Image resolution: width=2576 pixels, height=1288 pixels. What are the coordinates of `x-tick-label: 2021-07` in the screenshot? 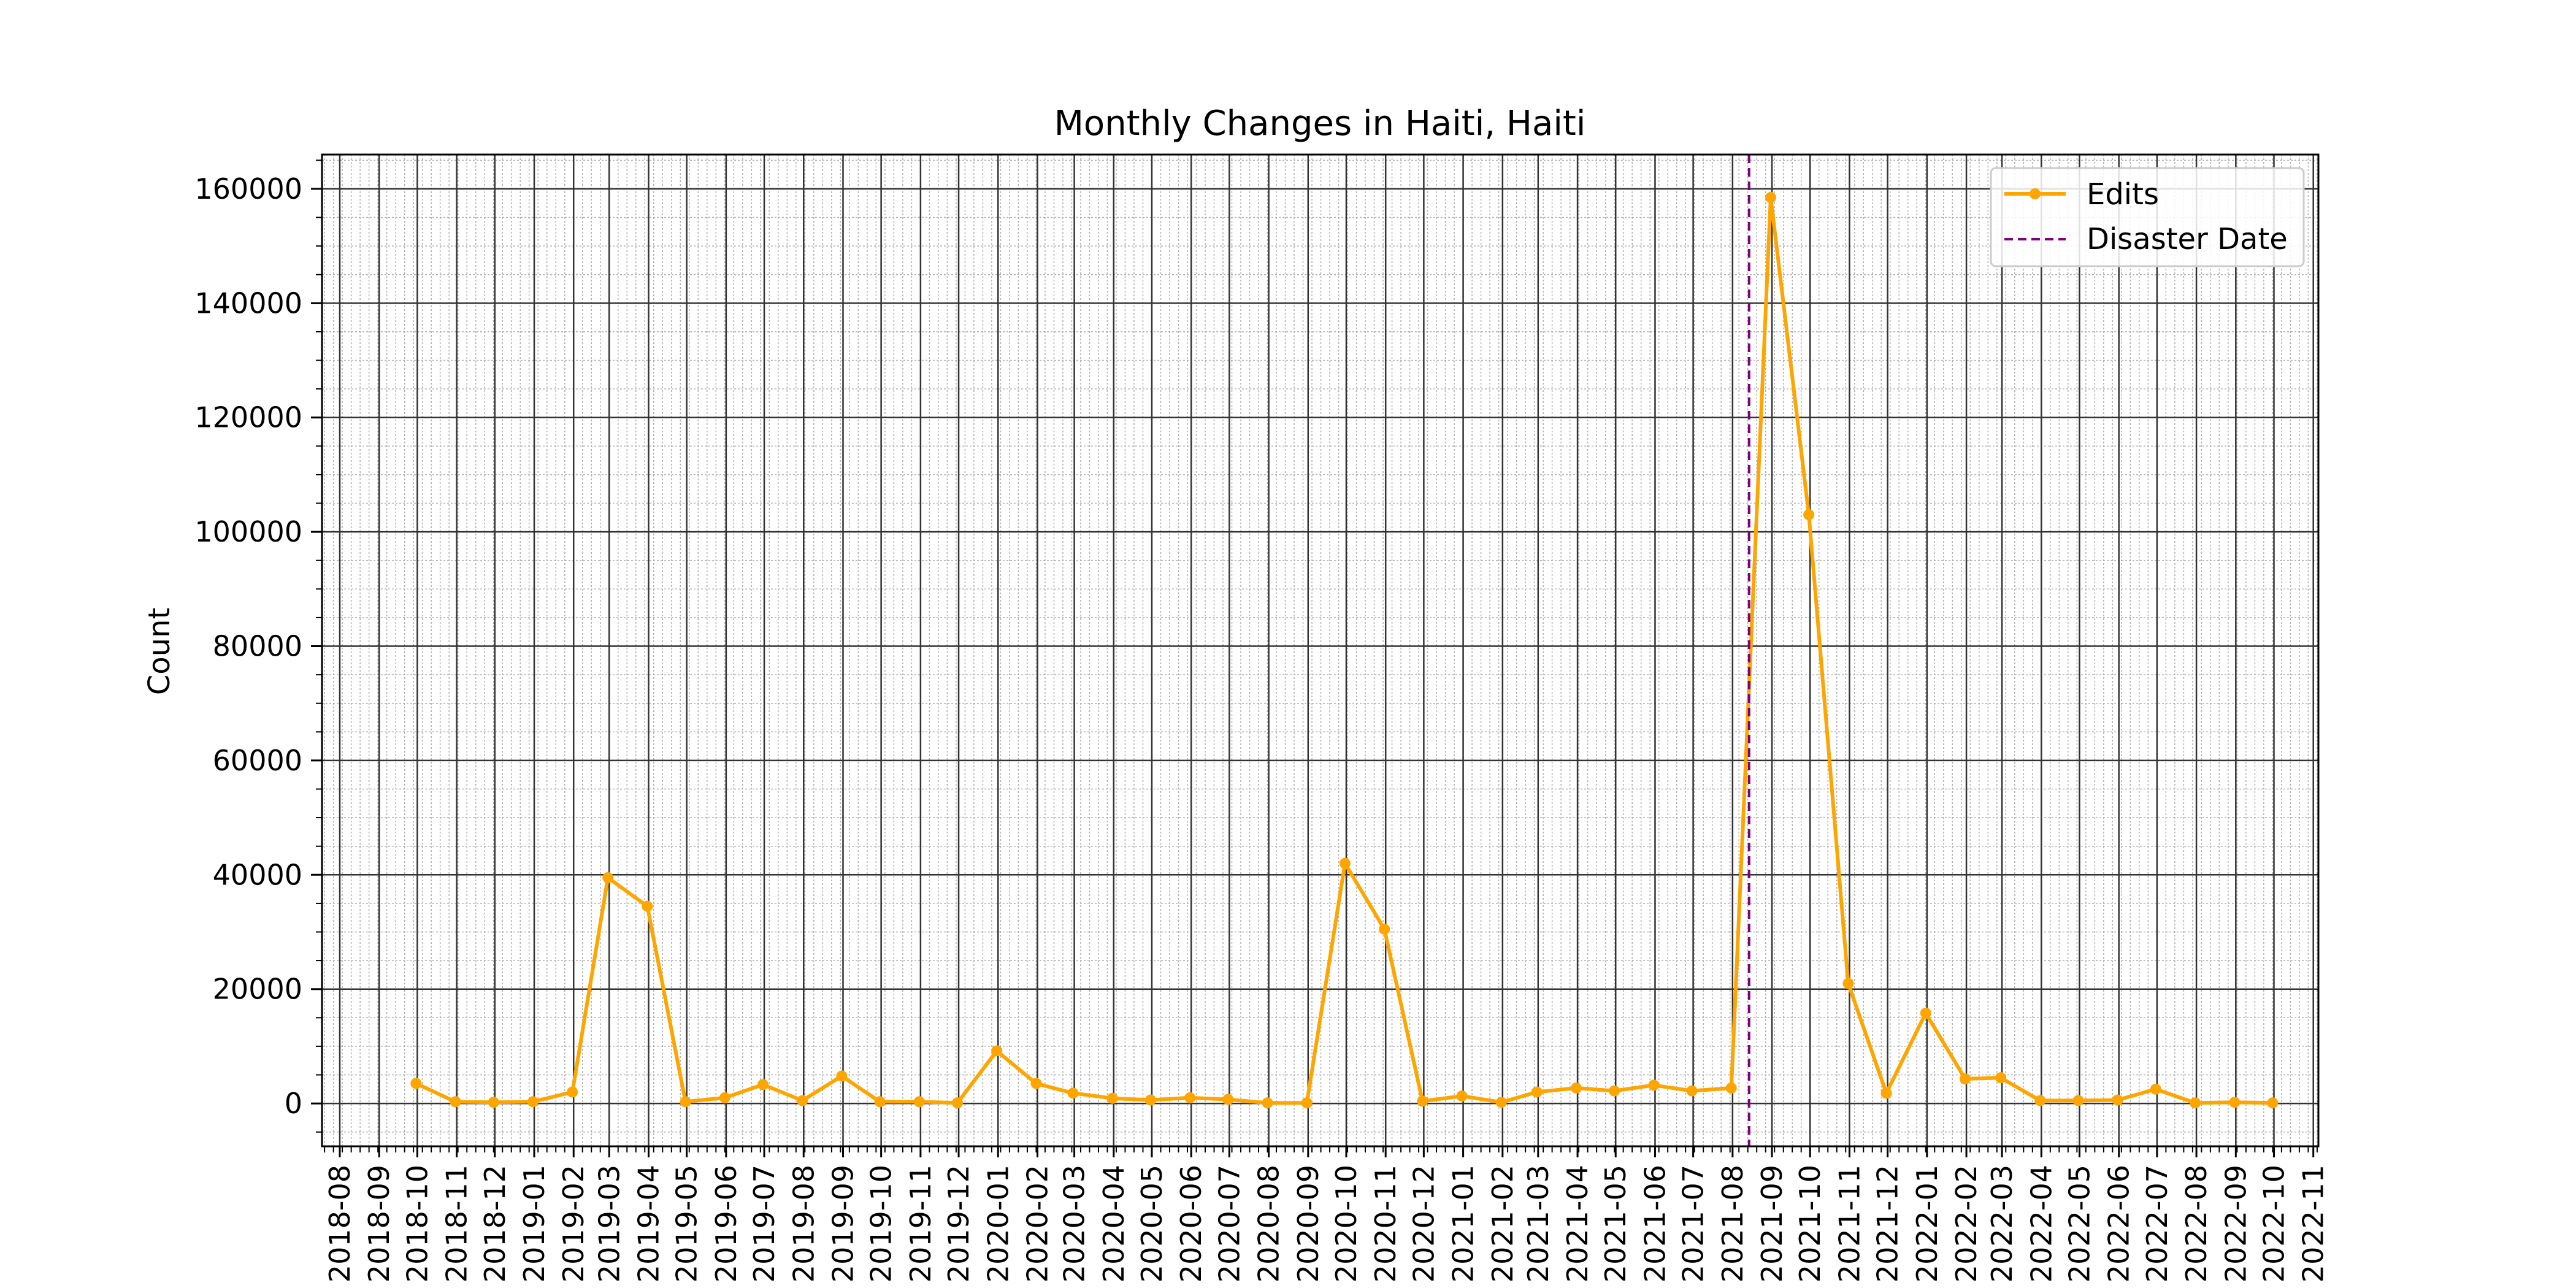 It's located at (1693, 1223).